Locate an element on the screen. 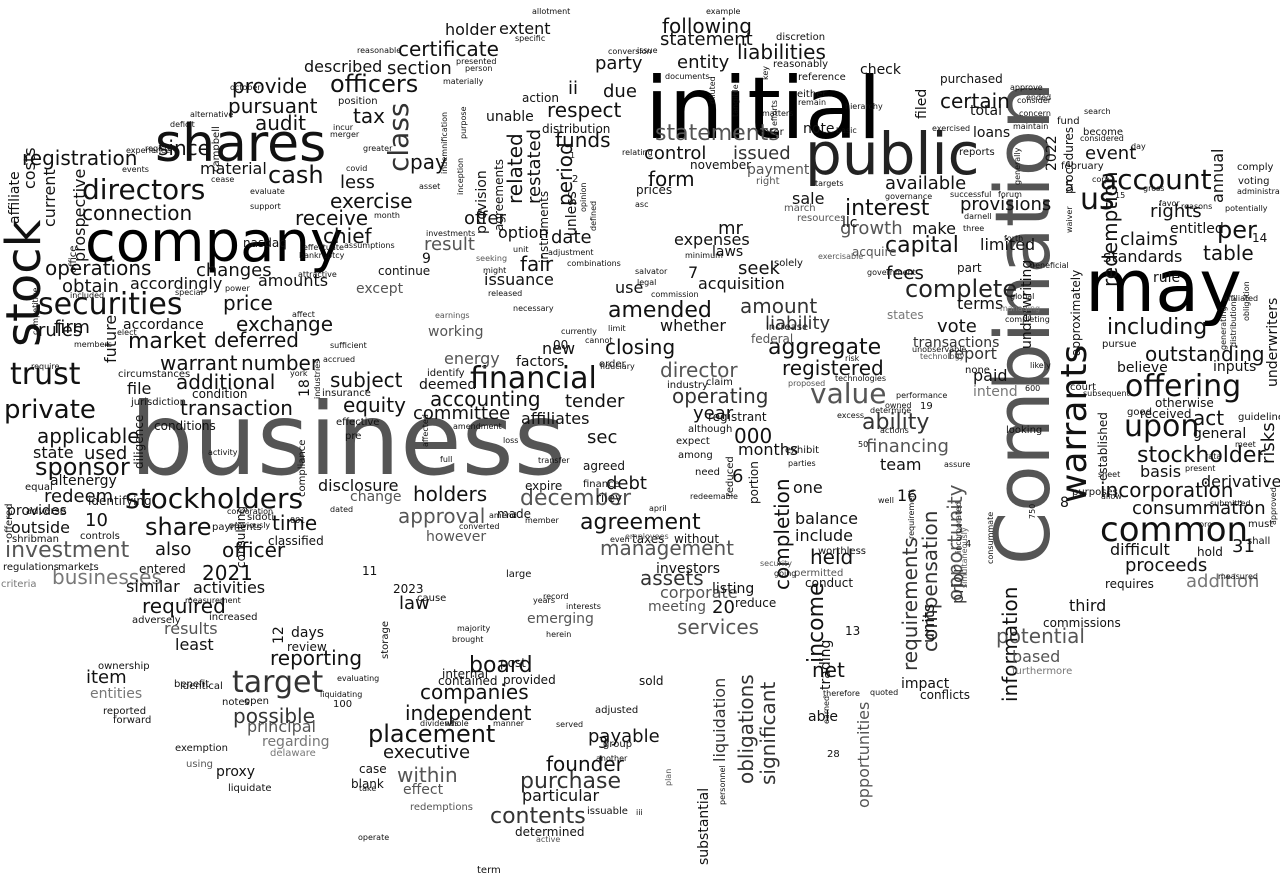 The width and height of the screenshot is (1280, 879). cloud-word: third is located at coordinates (1088, 605).